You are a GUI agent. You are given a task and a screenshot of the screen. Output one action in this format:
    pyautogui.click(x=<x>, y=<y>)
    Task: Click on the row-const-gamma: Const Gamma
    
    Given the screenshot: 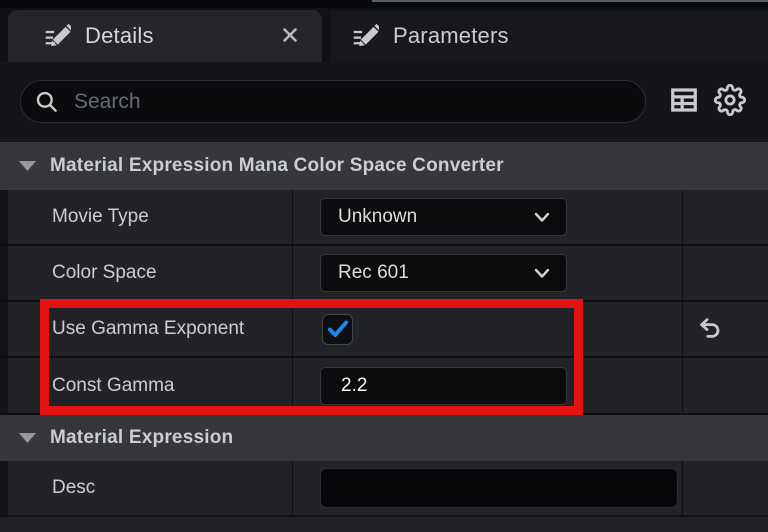 What is the action you would take?
    pyautogui.click(x=384, y=386)
    